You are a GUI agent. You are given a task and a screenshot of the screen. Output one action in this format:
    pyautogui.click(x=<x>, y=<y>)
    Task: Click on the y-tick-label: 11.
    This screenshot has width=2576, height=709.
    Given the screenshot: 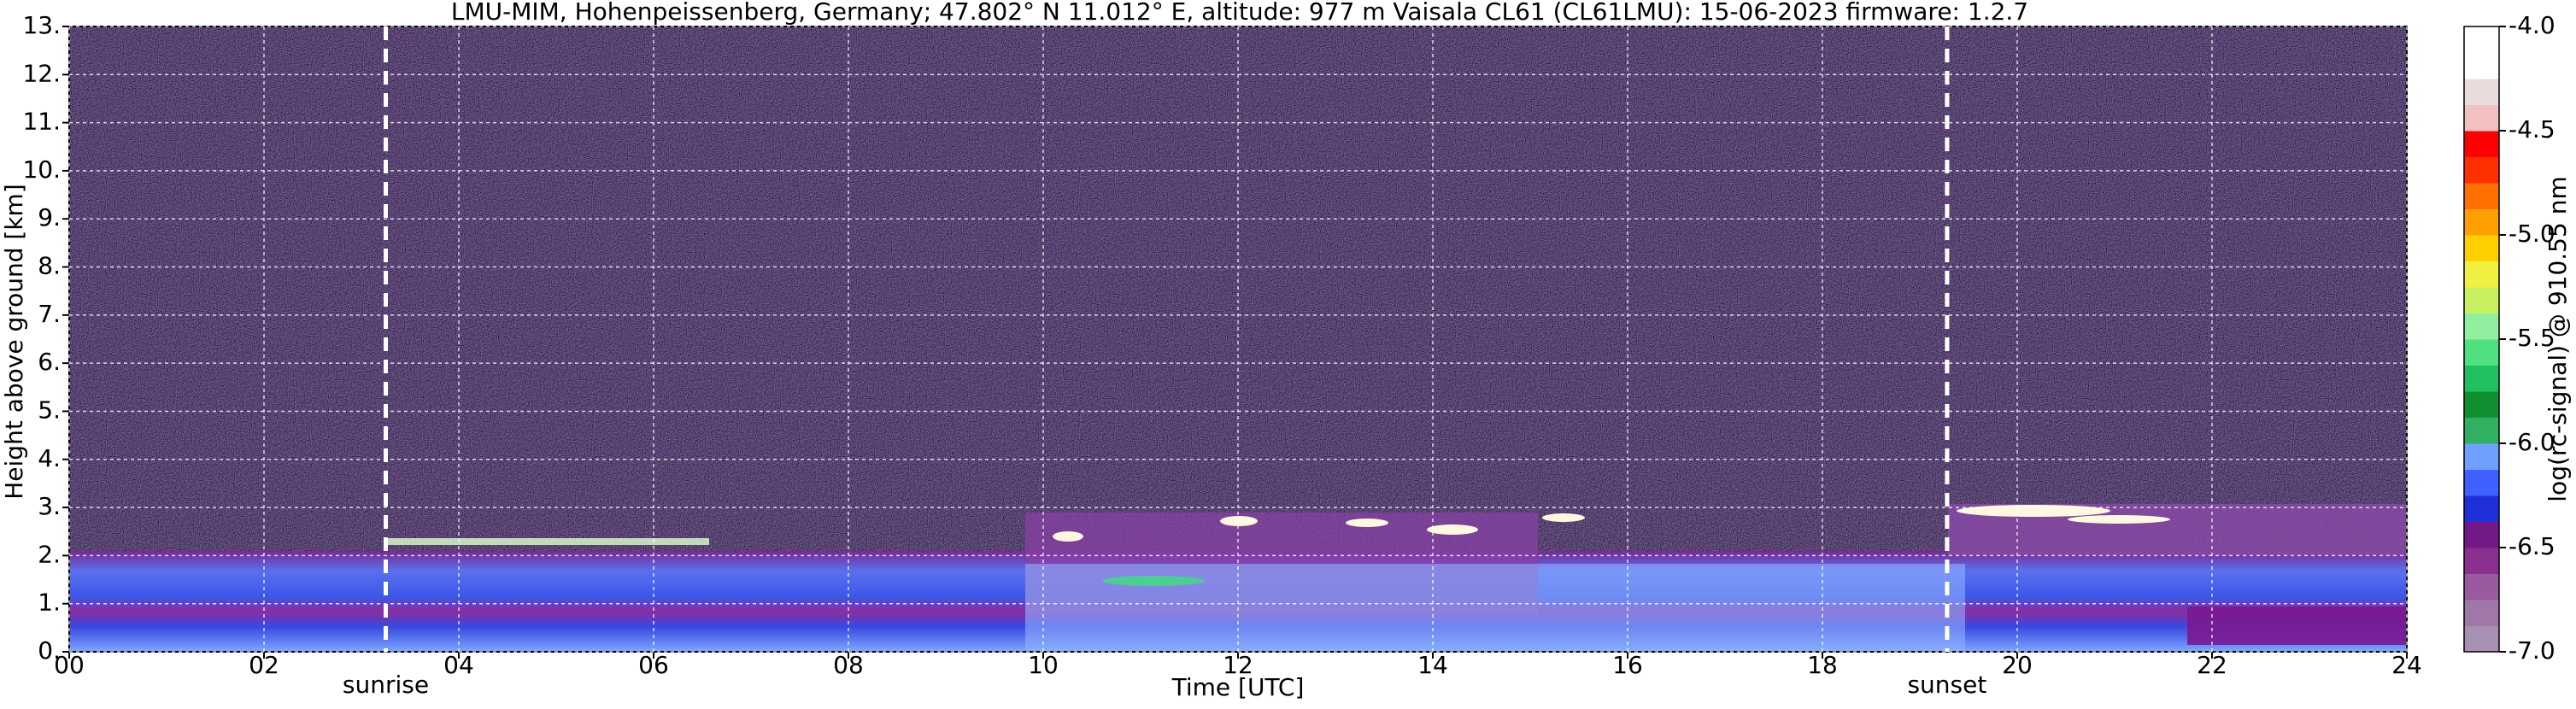 What is the action you would take?
    pyautogui.click(x=41, y=122)
    